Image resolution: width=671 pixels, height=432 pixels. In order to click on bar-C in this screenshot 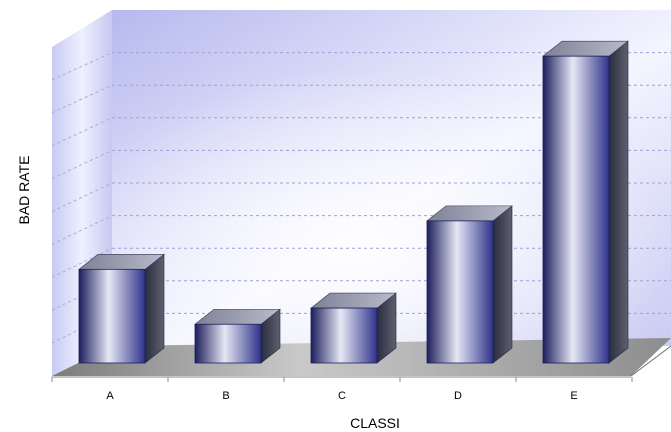, I will do `click(353, 328)`.